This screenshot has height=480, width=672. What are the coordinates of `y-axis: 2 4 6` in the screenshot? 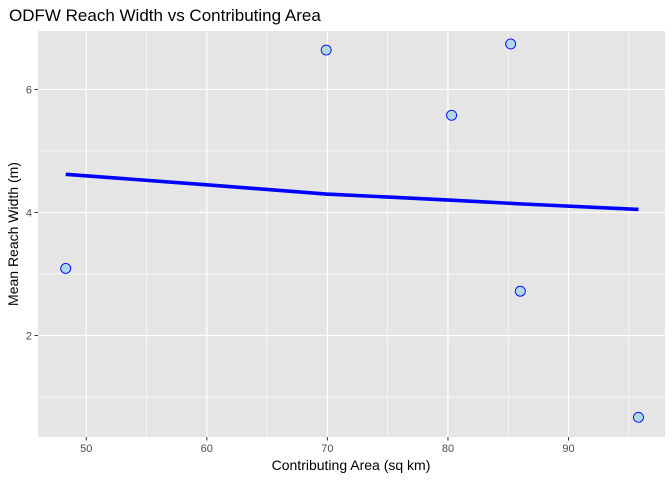 It's located at (32, 213).